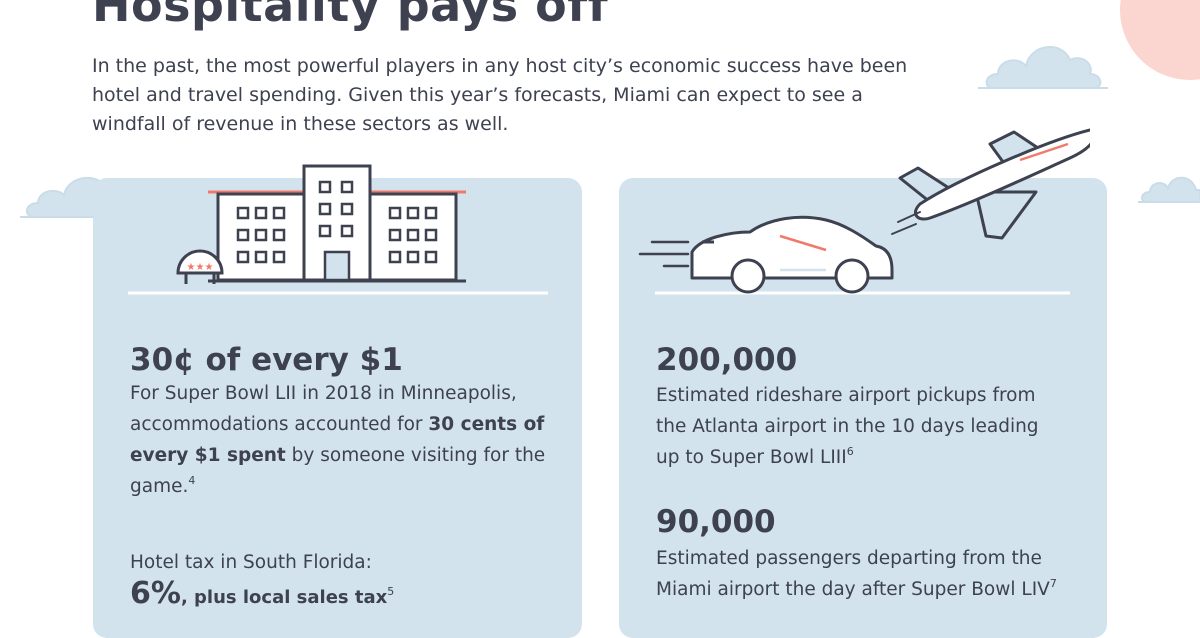  Describe the element at coordinates (155, 593) in the screenshot. I see `tax-percent: 6%` at that location.